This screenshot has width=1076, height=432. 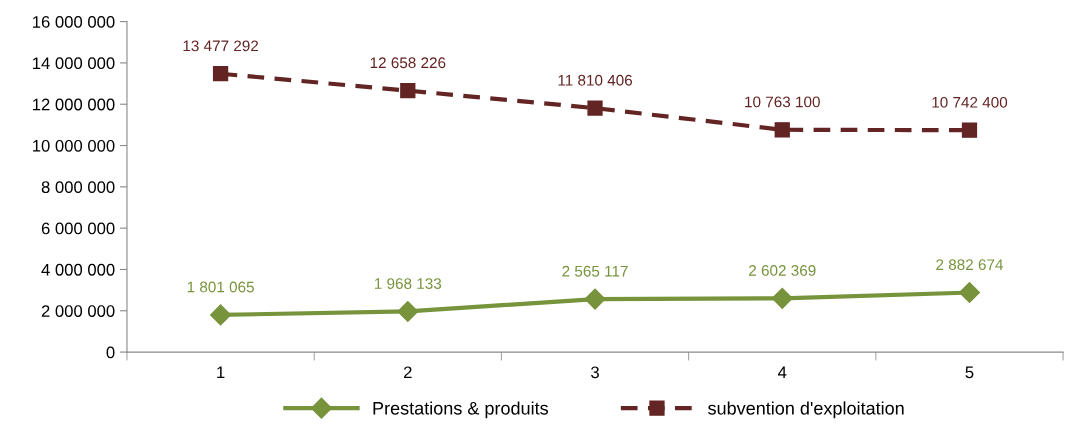 I want to click on y-tick-label: 0, so click(x=110, y=352).